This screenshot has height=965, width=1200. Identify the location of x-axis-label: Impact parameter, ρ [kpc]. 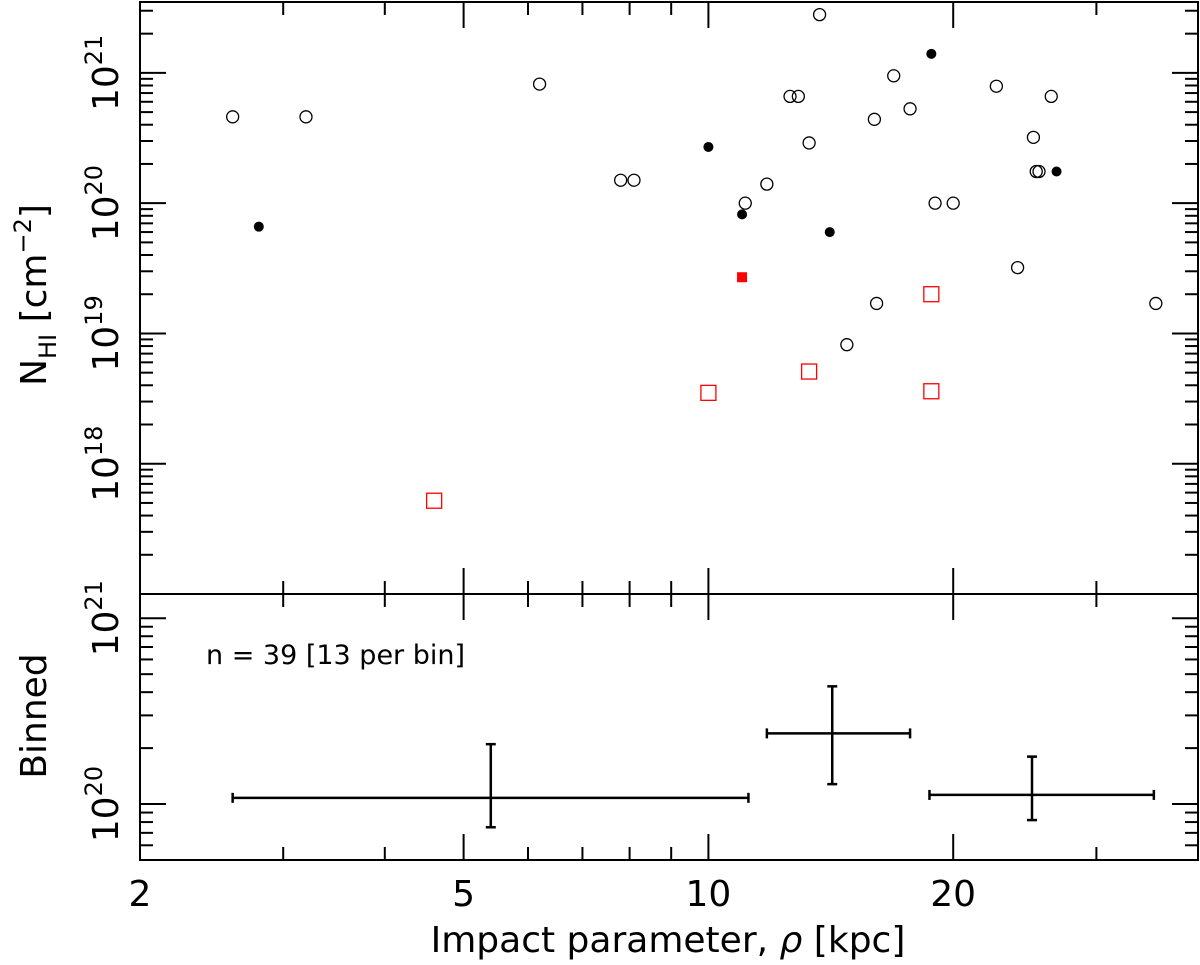
(668, 940).